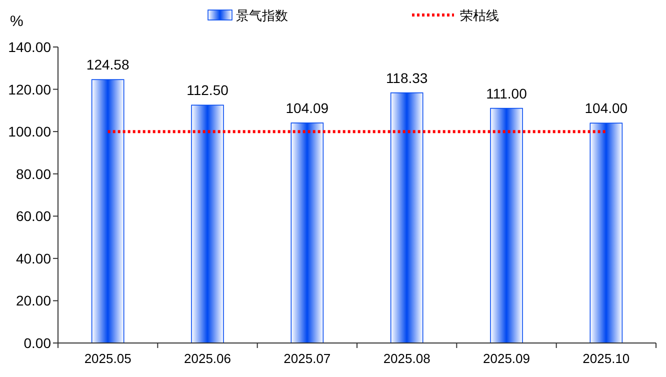 This screenshot has width=666, height=377. I want to click on legend-label: 荣枯线, so click(479, 15).